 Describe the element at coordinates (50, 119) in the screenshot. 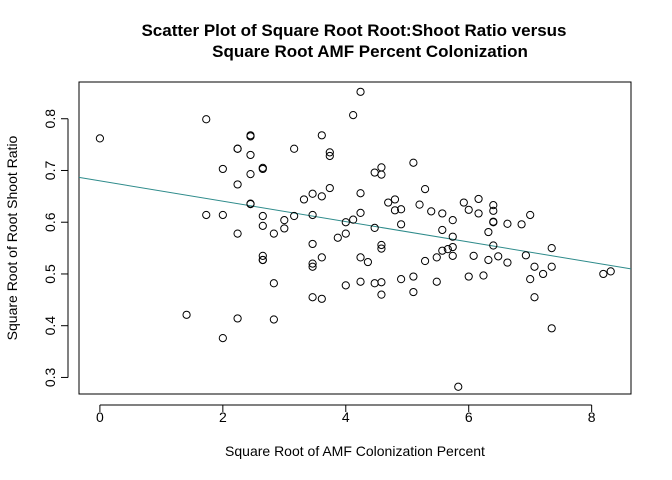

I see `y-tick-label: 0.8` at that location.